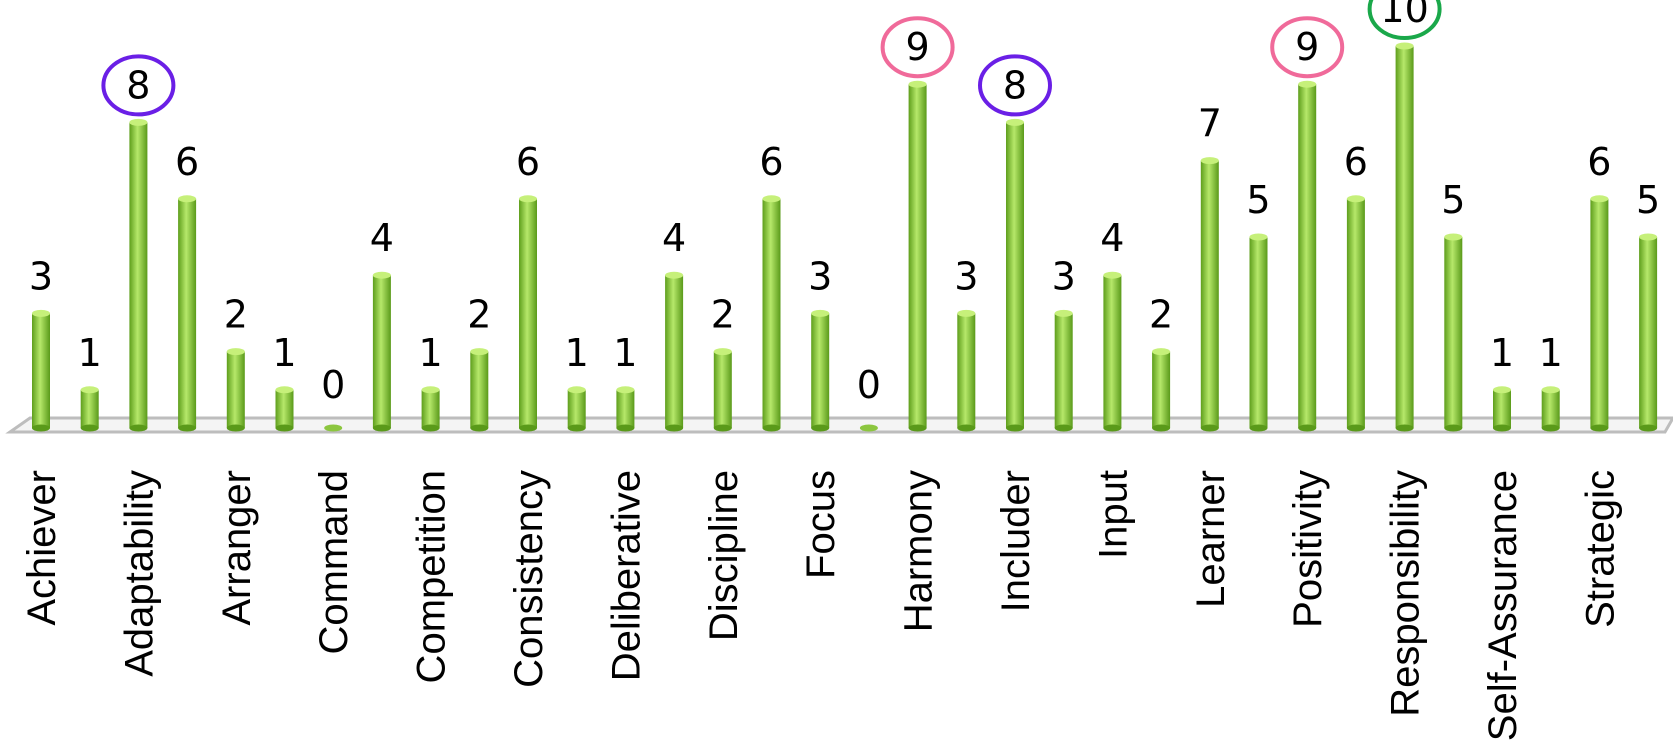  I want to click on value-label-belief: 1, so click(284, 353).